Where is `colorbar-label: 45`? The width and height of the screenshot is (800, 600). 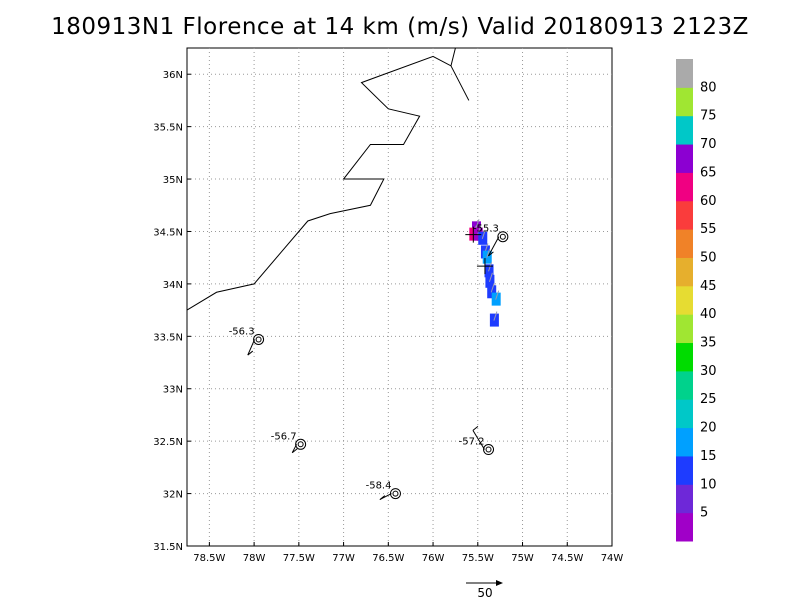
colorbar-label: 45 is located at coordinates (708, 286).